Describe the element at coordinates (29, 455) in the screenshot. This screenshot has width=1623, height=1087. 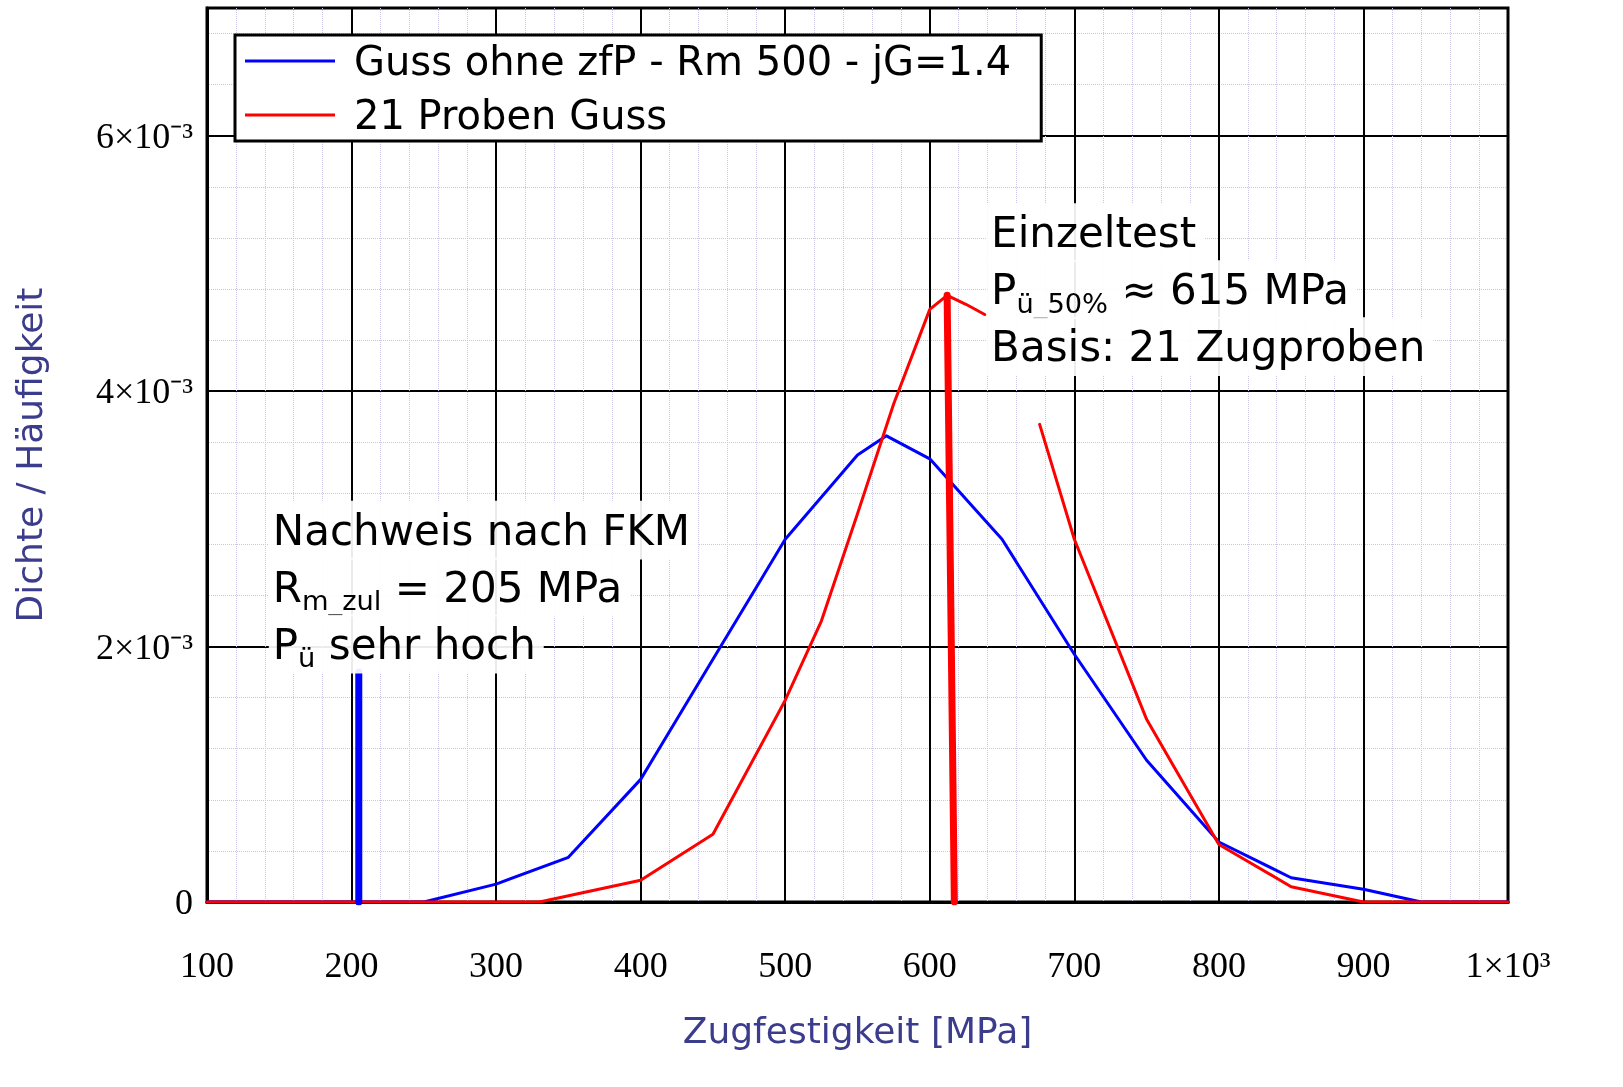
I see `y-axis-title: Dichte / Häufigkeit` at that location.